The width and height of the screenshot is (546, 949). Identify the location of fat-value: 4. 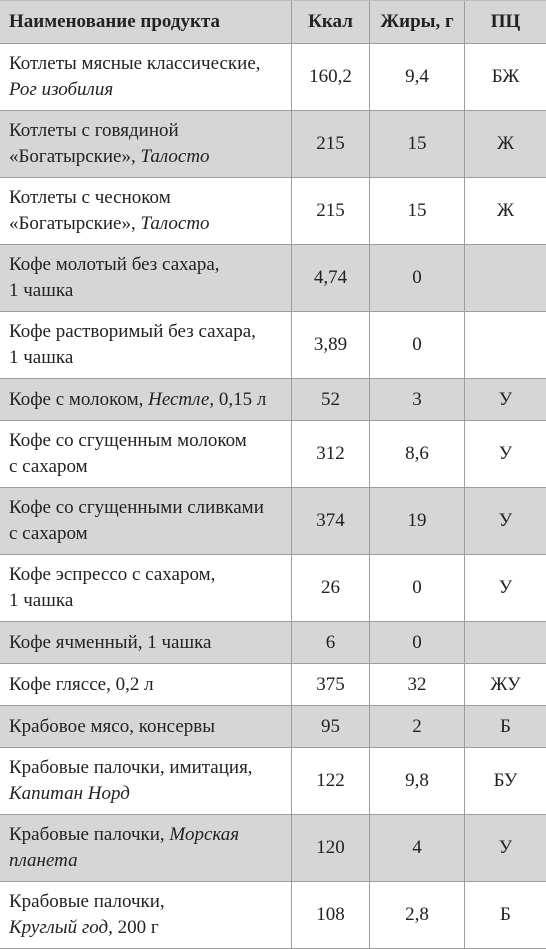
(417, 848).